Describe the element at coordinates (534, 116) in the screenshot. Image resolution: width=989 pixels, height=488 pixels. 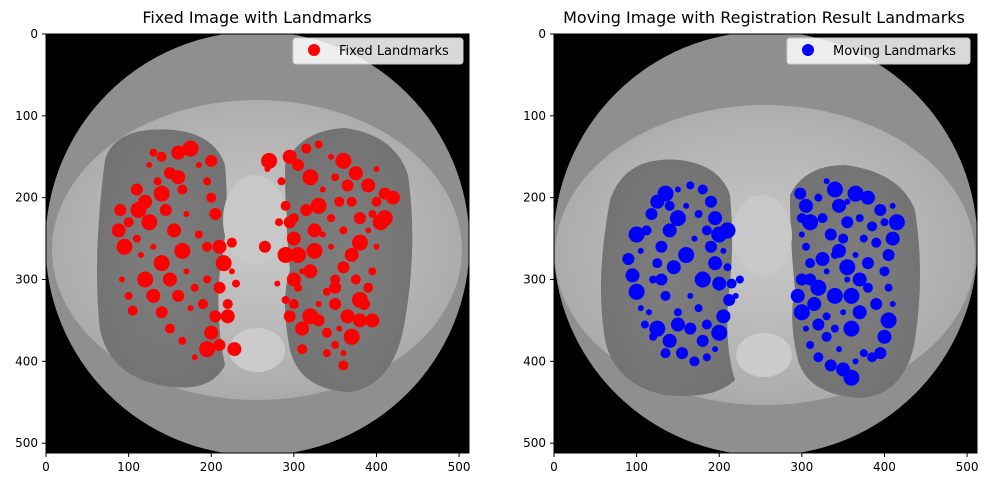
I see `y-tick-label: 100` at that location.